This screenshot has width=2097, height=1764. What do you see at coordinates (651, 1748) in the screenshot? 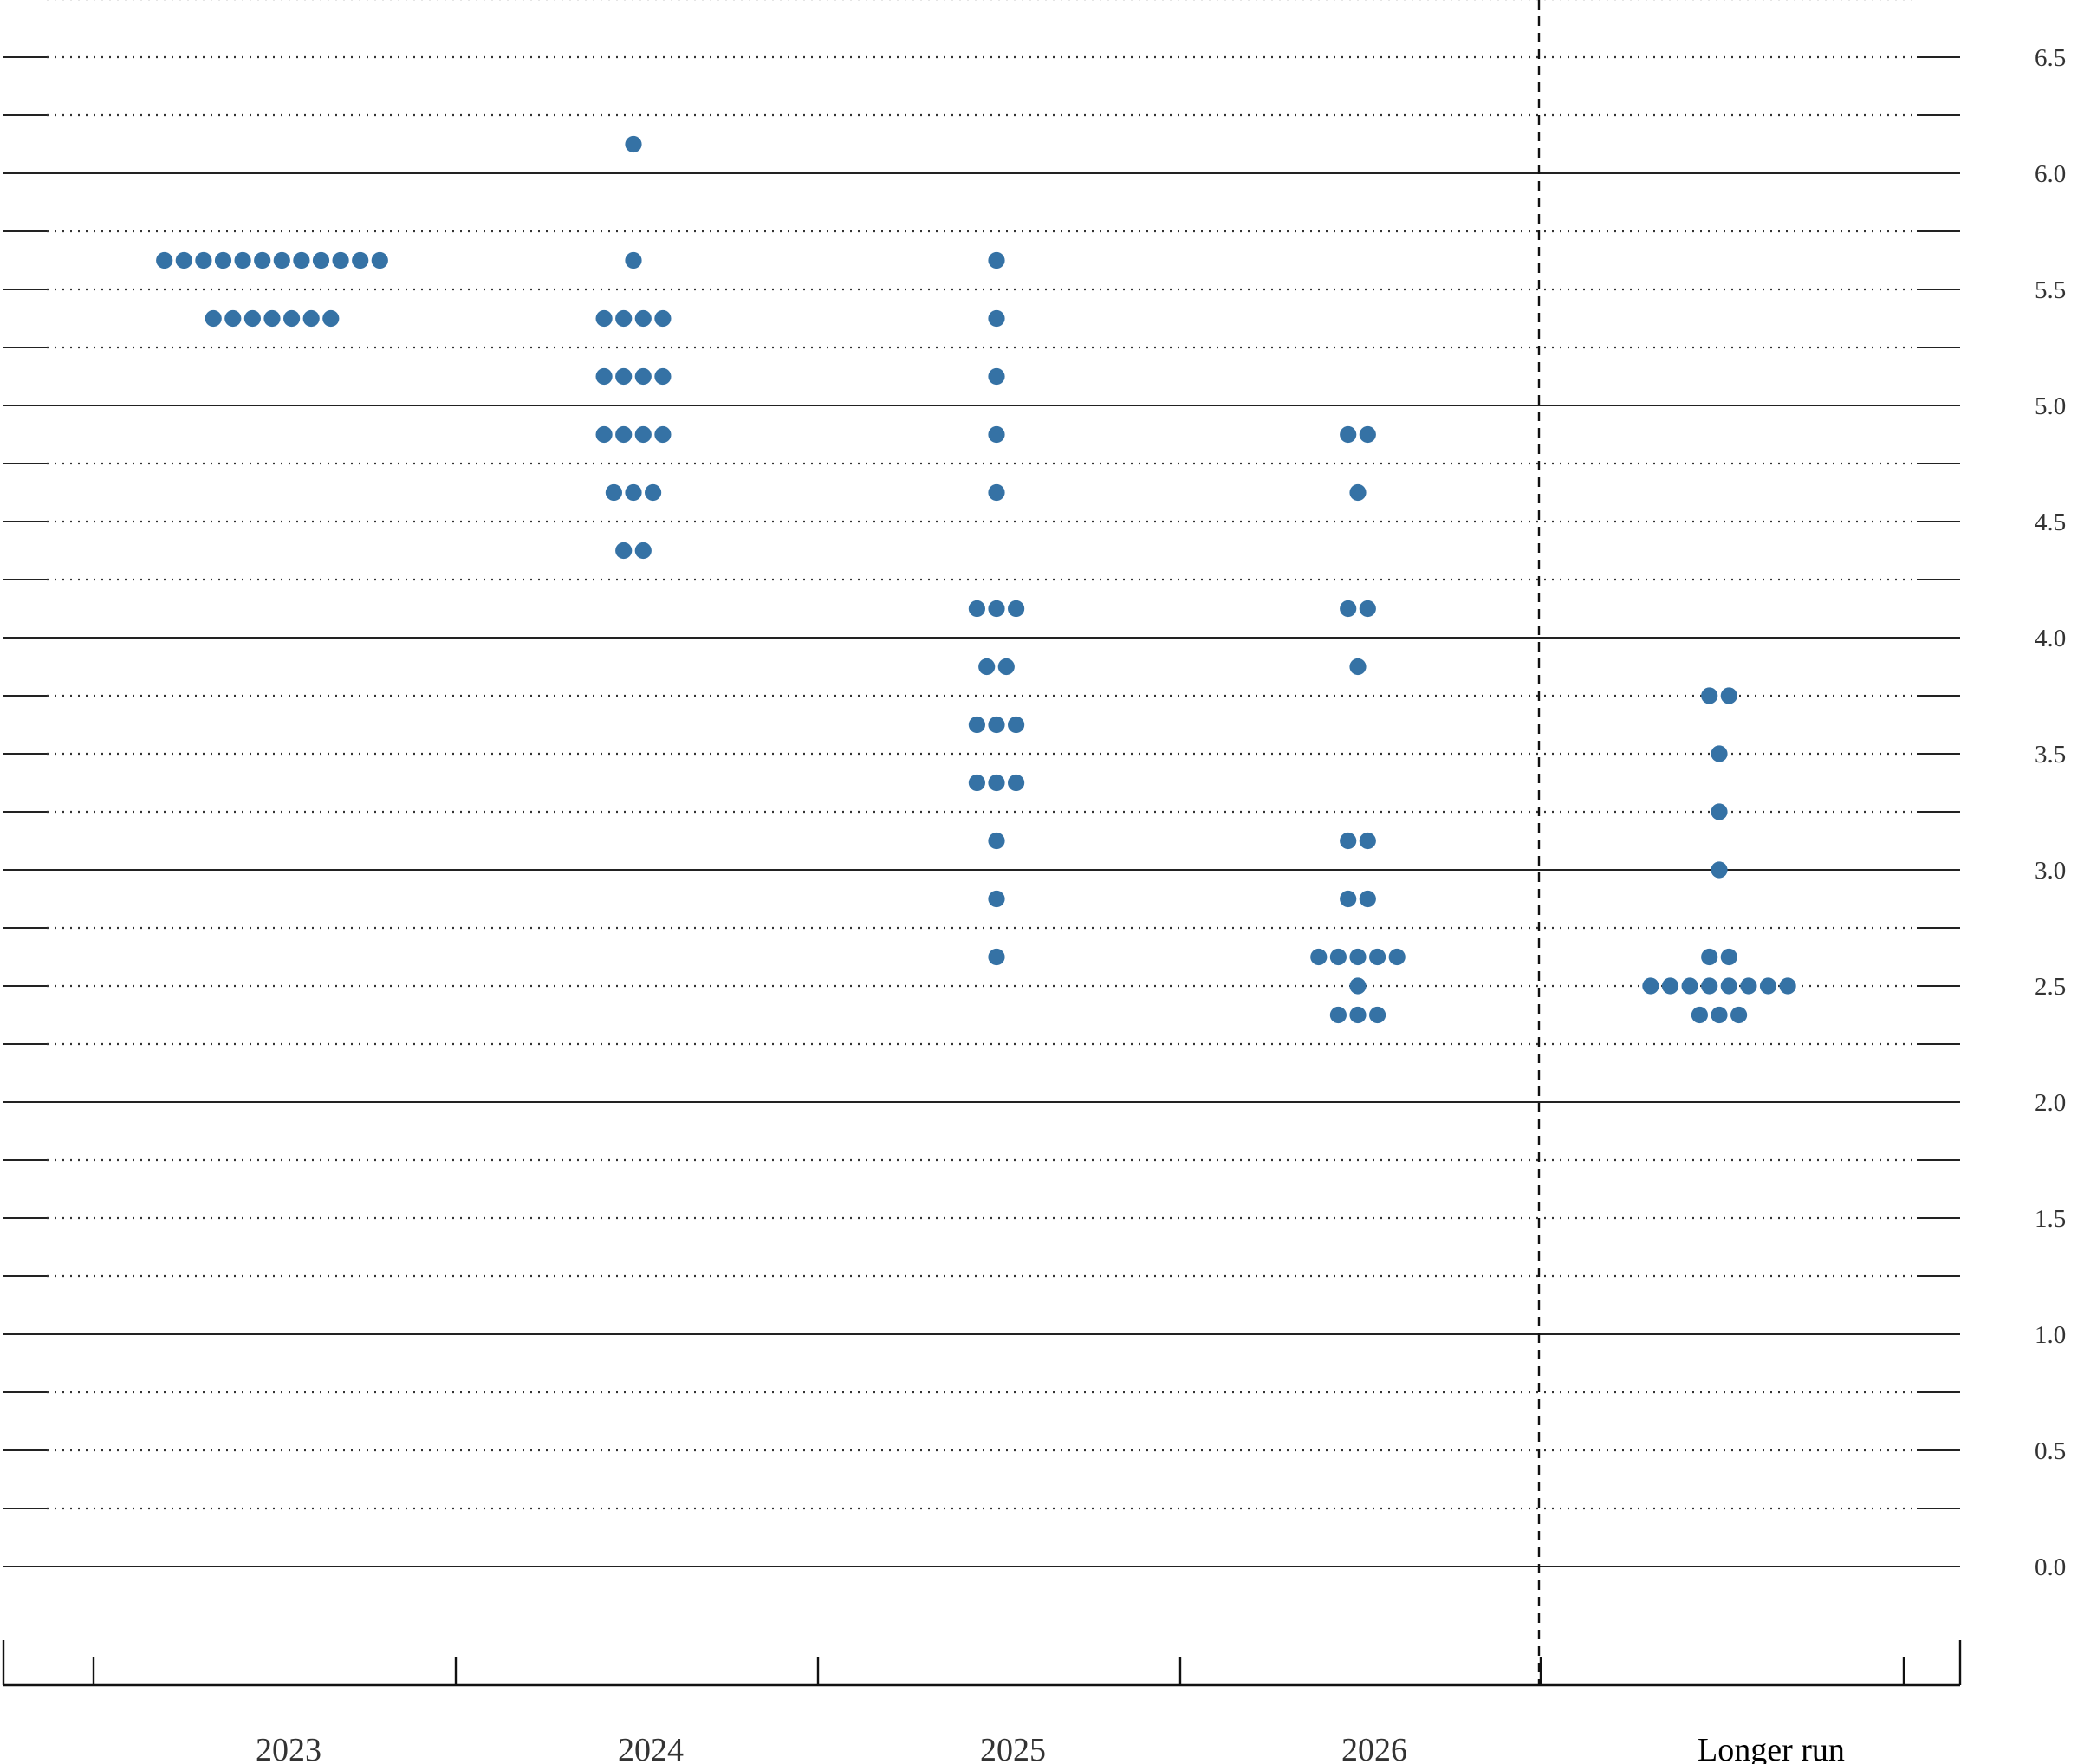
I see `x-tick-label: 2024` at bounding box center [651, 1748].